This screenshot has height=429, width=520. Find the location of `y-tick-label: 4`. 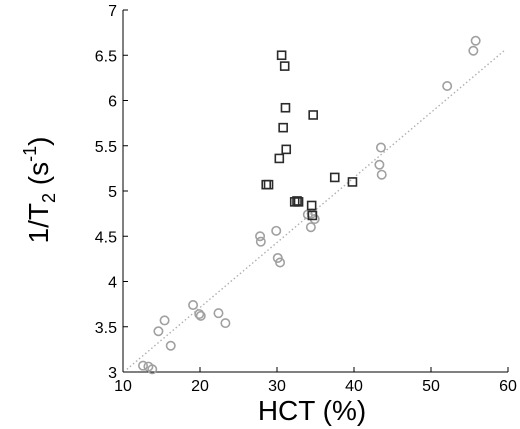

y-tick-label: 4 is located at coordinates (112, 283).